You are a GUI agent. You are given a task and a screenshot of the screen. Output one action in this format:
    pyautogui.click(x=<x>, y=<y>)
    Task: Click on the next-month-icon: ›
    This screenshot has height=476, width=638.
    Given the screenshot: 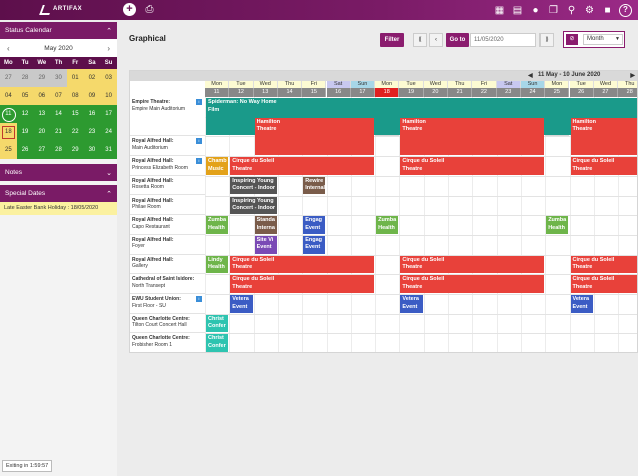 What is the action you would take?
    pyautogui.click(x=108, y=48)
    